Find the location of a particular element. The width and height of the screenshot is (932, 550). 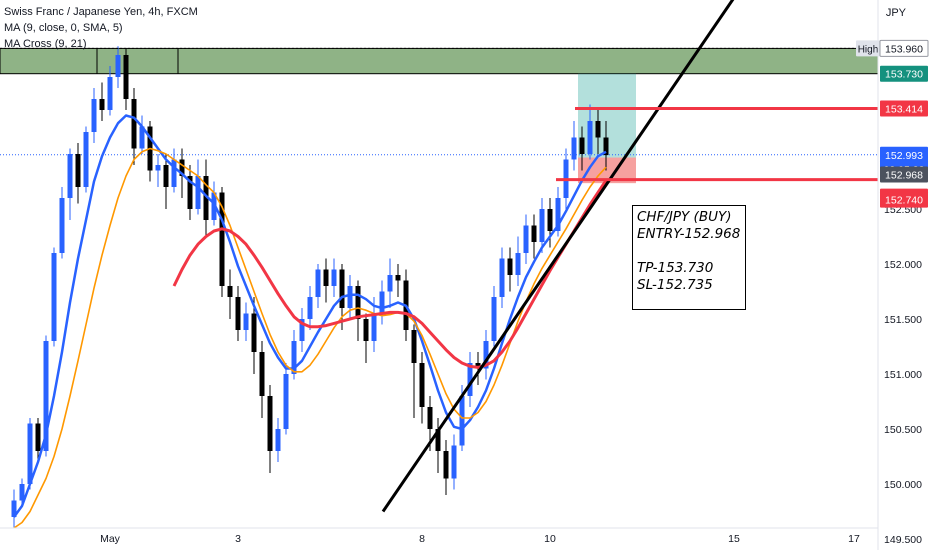

currency-label: JPY is located at coordinates (895, 13).